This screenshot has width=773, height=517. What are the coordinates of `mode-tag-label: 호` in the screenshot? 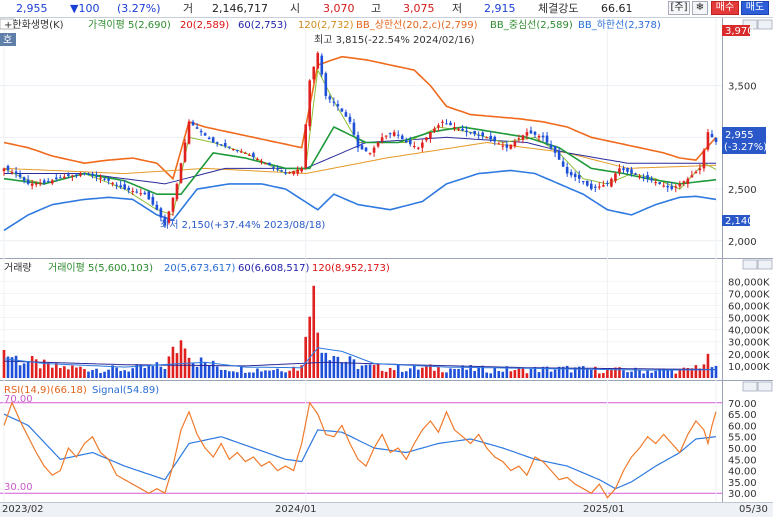 It's located at (7, 40).